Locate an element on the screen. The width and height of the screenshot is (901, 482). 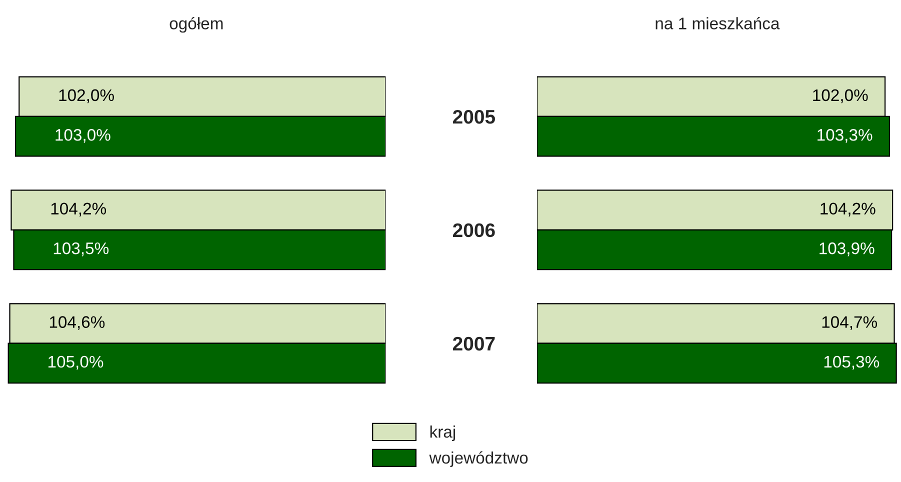
data-label: 105,0% is located at coordinates (76, 363).